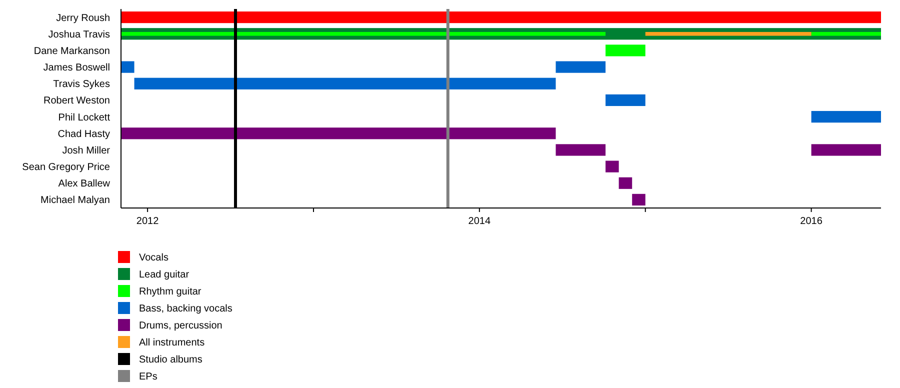 The height and width of the screenshot is (388, 900). I want to click on legend-label: Drums, percussion, so click(180, 326).